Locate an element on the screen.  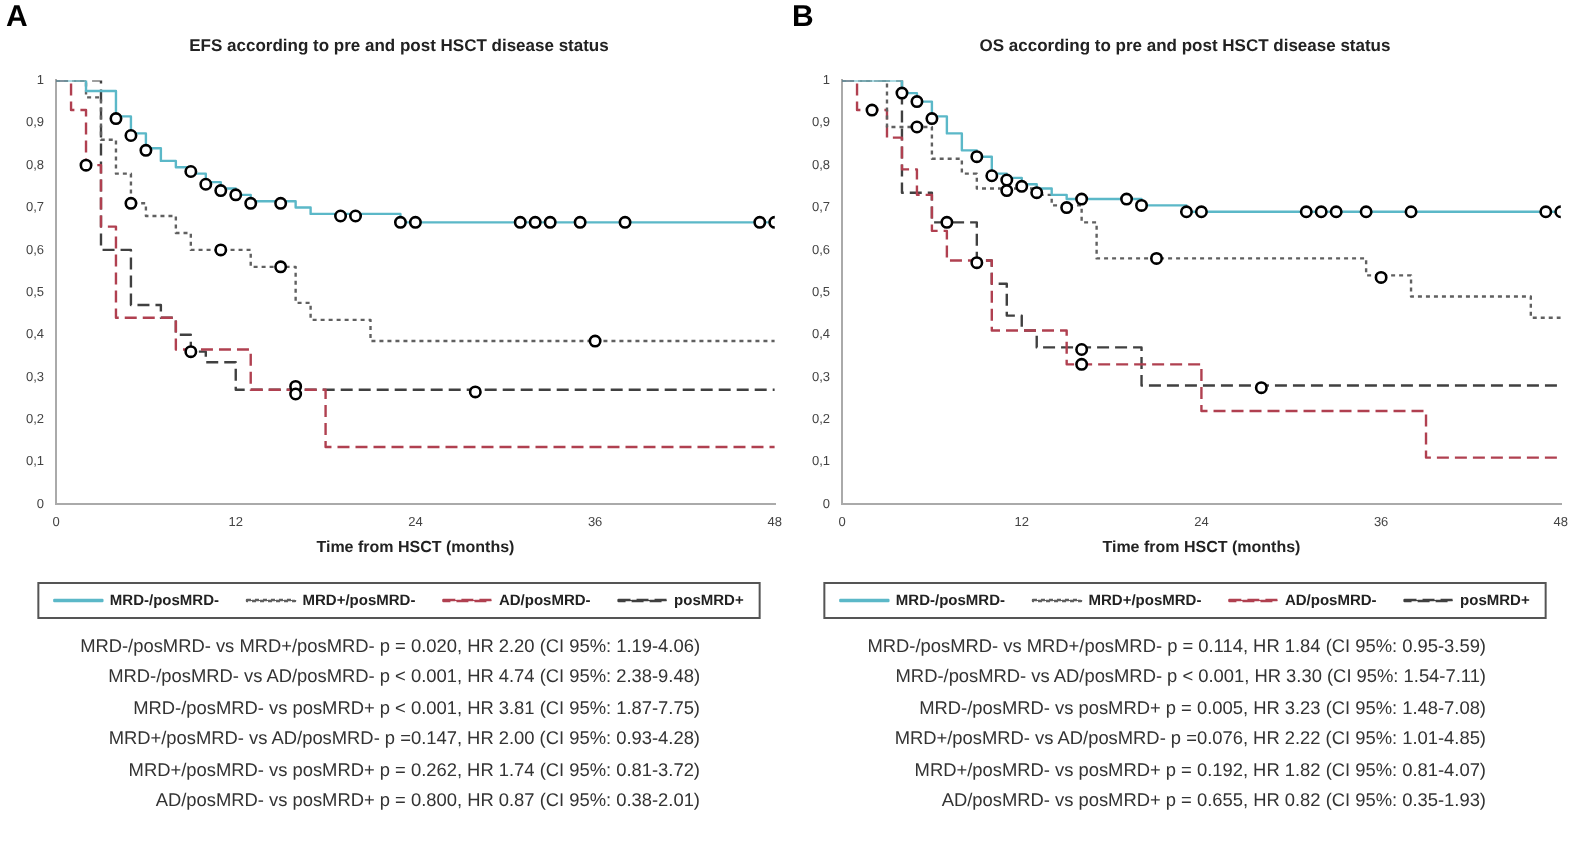
text: MRD-/posMRD- vs posMRD+ p < 0.001, HR 3.81 (CI 95%: 1.87-7.75) is located at coordinates (415, 708).